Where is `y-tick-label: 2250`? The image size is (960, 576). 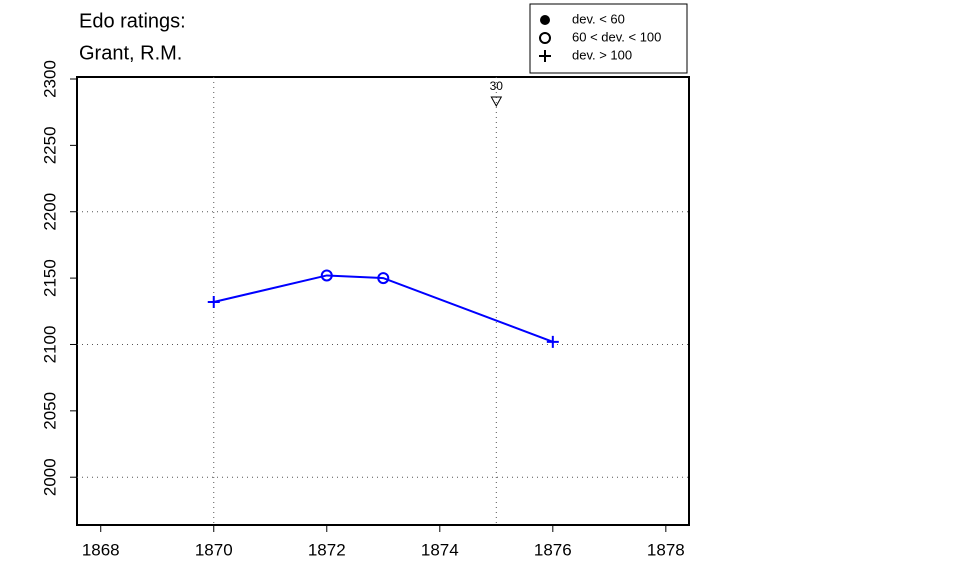 y-tick-label: 2250 is located at coordinates (49, 145).